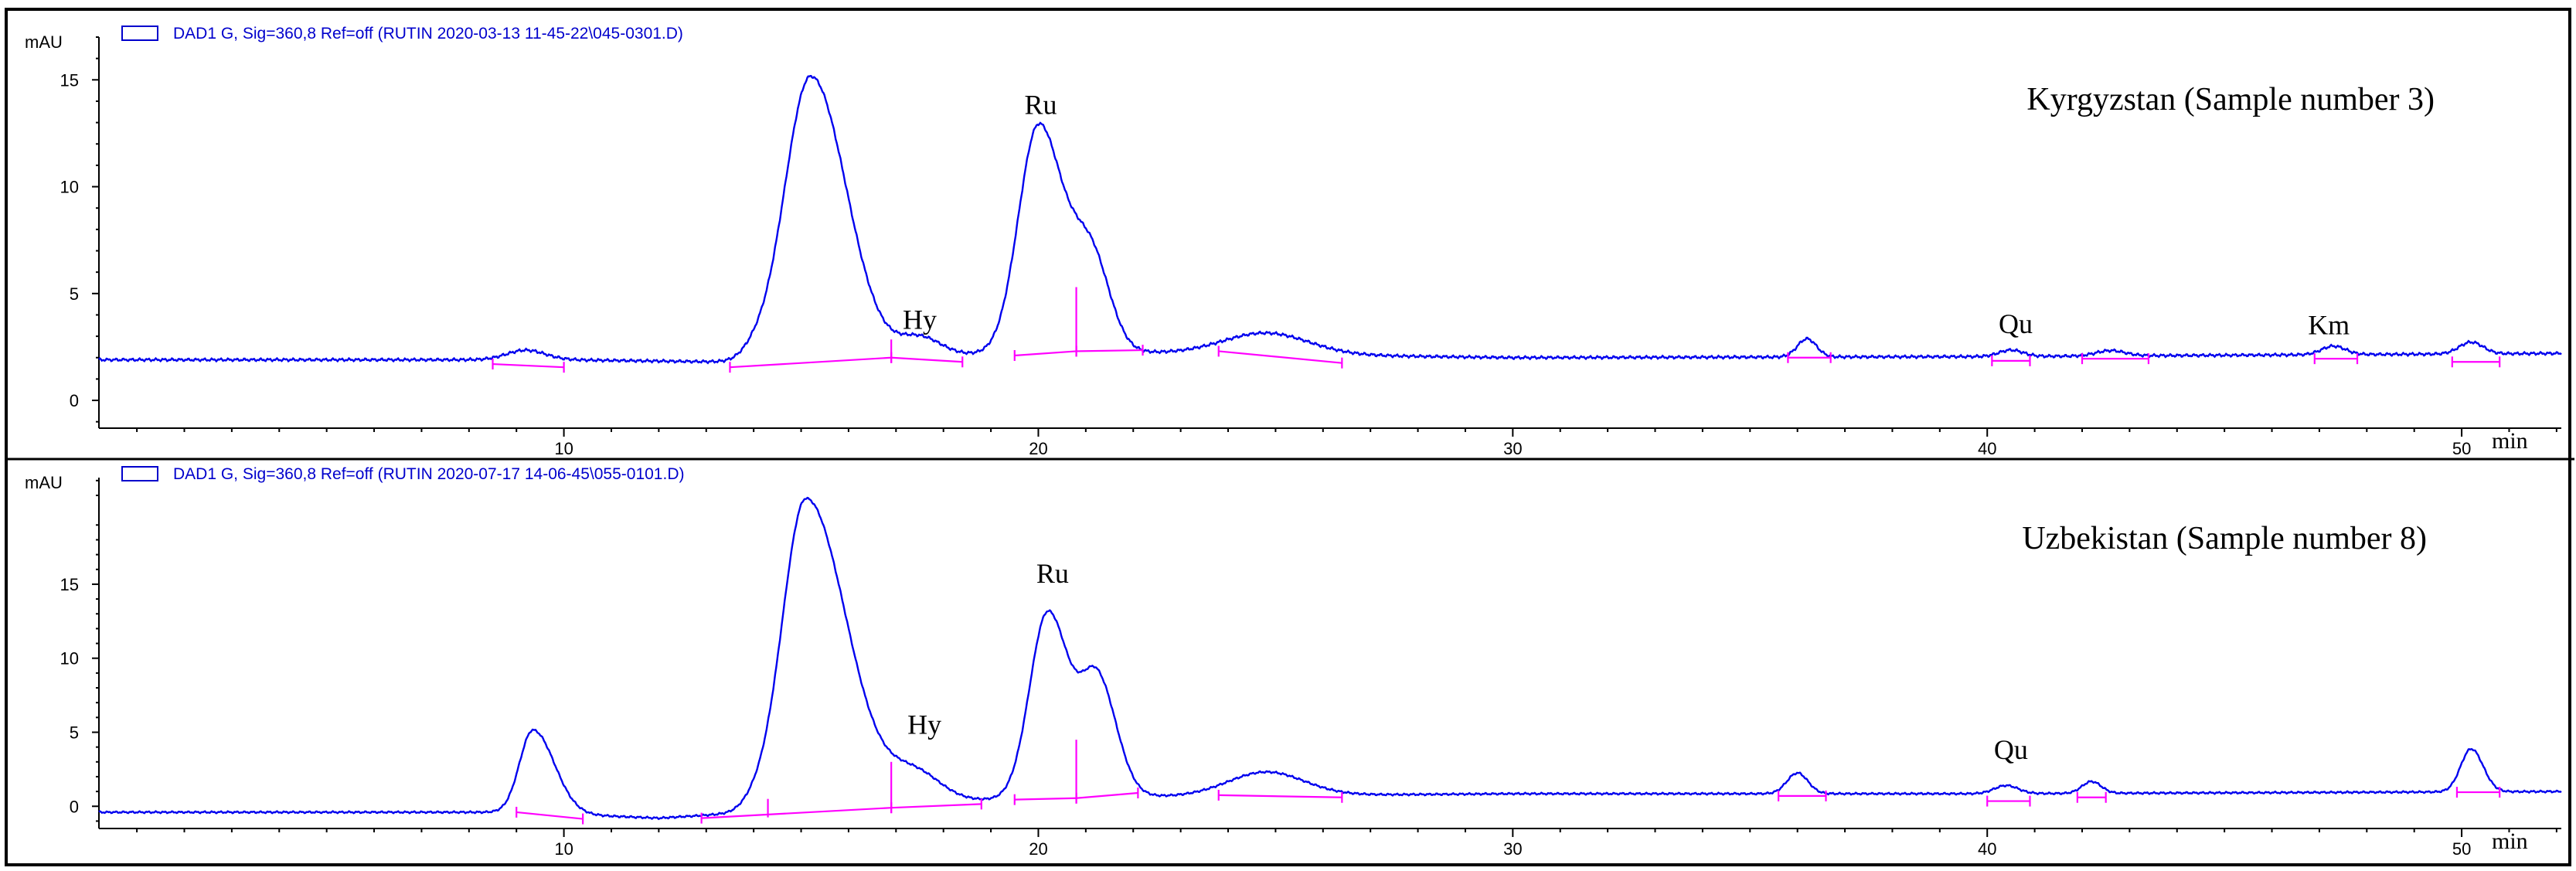 The image size is (2576, 871). I want to click on panel-title: Uzbekistan (Sample number 8), so click(2224, 539).